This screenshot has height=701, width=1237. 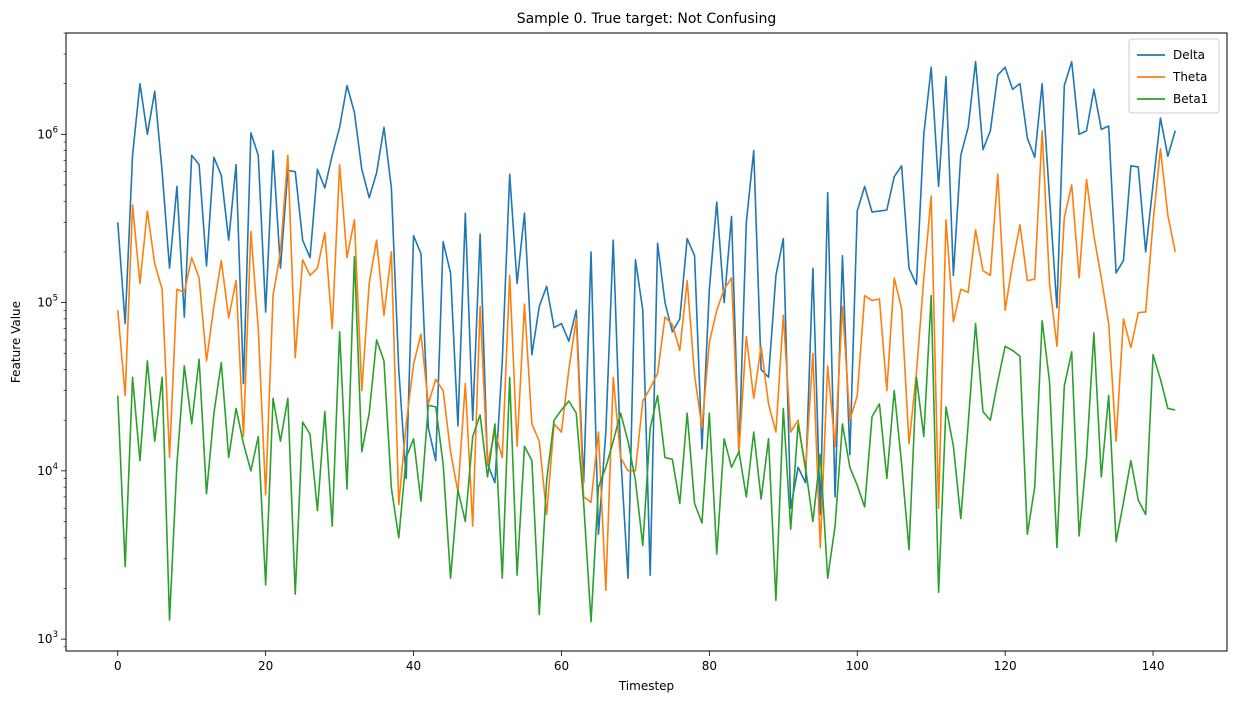 I want to click on y-tick-label: 10⁶, so click(x=47, y=133).